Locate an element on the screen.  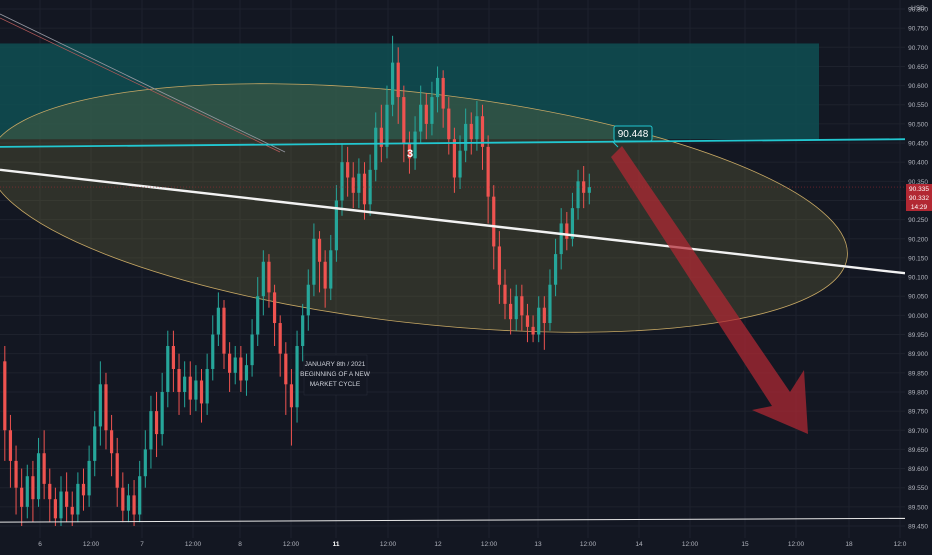
forecast-arrow is located at coordinates (709, 290).